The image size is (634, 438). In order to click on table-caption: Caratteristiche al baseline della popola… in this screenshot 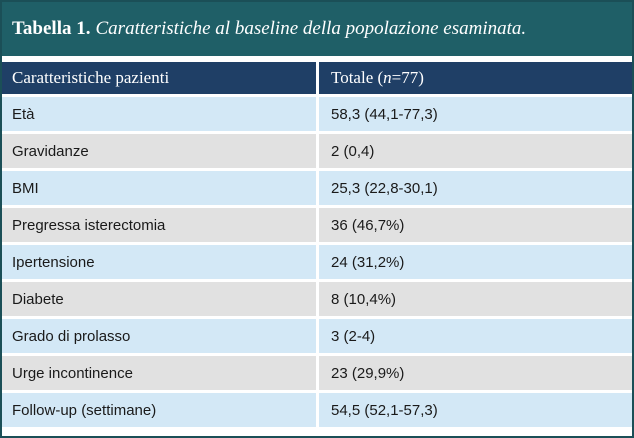, I will do `click(311, 28)`.